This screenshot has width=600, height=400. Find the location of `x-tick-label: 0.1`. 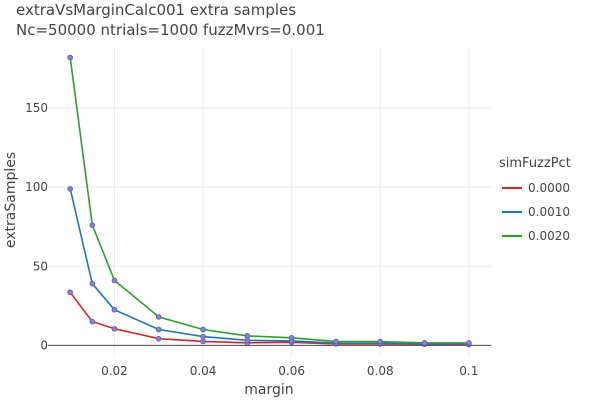

x-tick-label: 0.1 is located at coordinates (468, 371).